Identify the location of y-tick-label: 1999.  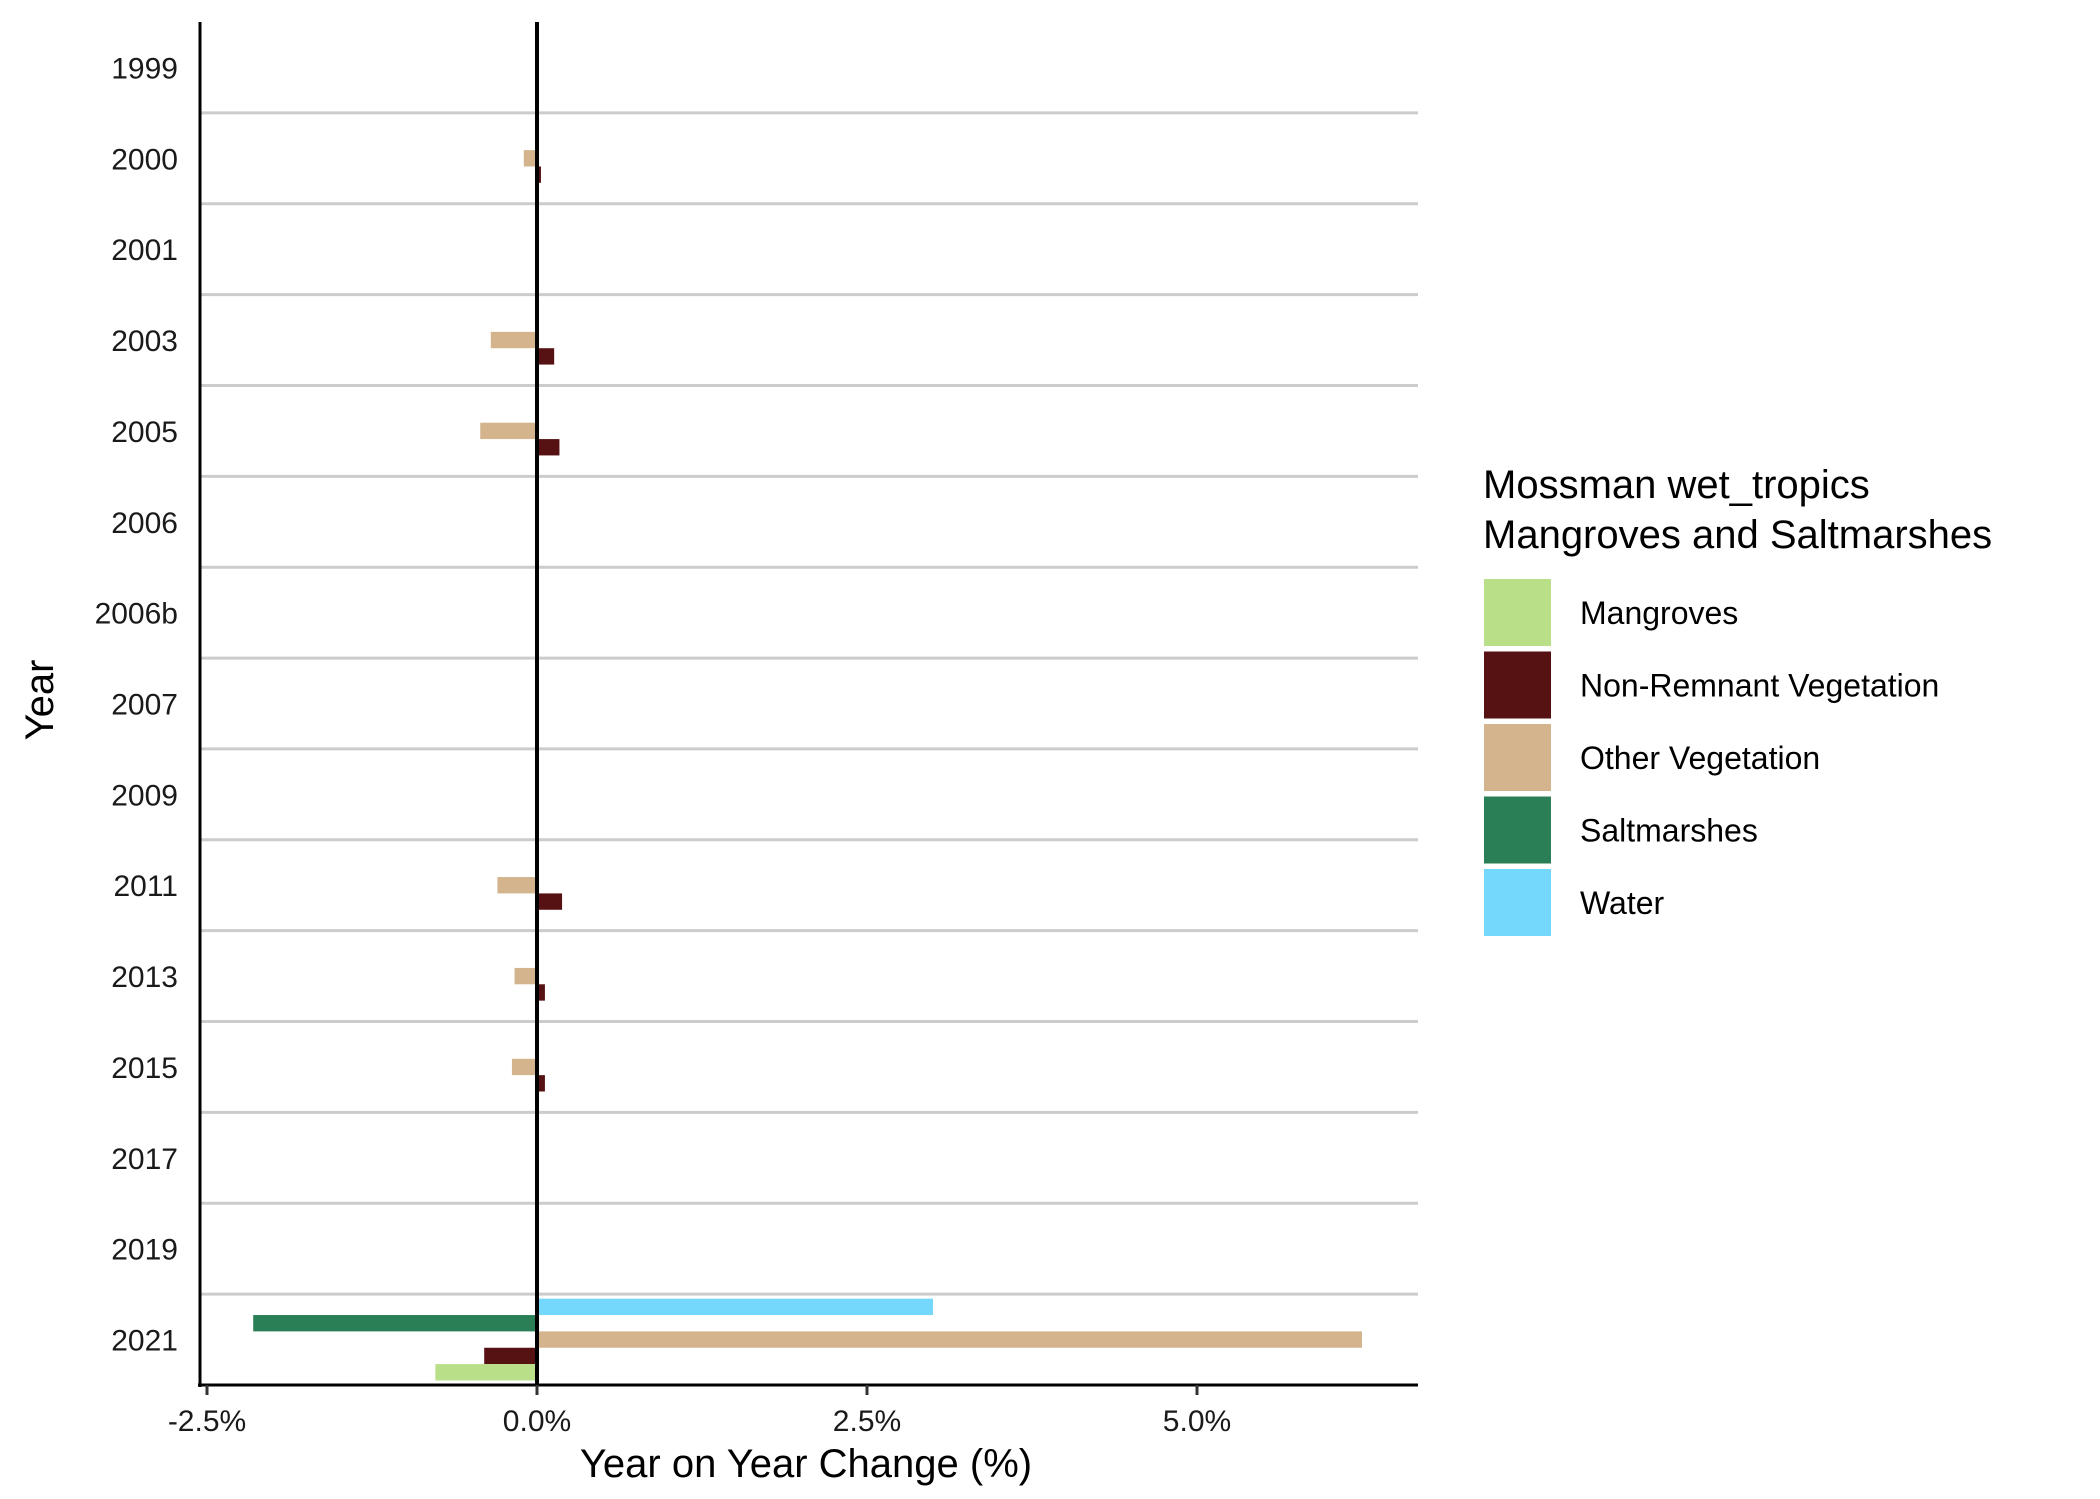
(144, 68).